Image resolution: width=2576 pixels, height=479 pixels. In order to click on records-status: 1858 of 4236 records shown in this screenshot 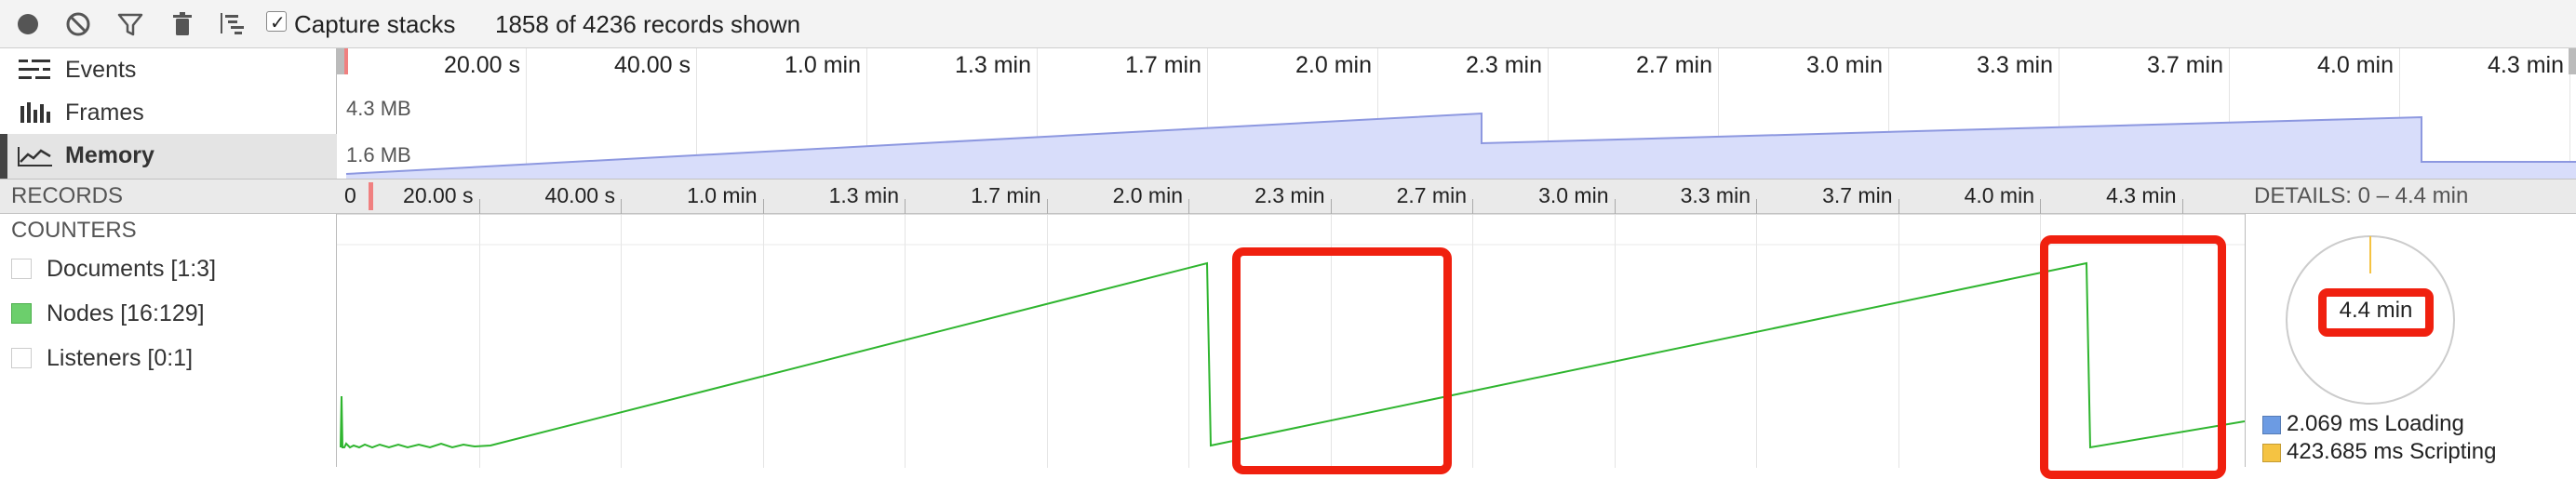, I will do `click(648, 24)`.